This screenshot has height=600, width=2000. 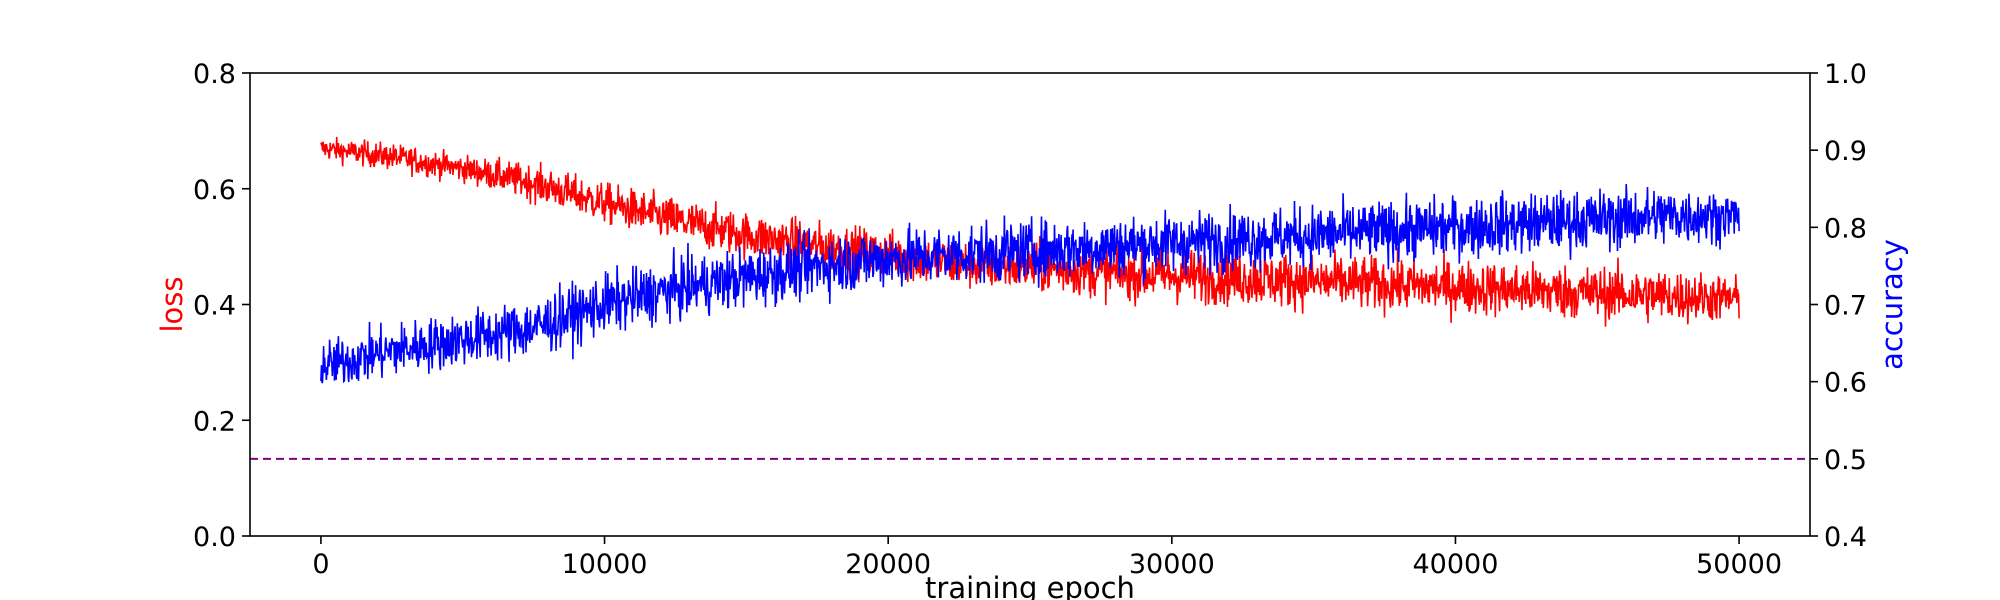 I want to click on x-tick-label: 0, so click(x=320, y=564).